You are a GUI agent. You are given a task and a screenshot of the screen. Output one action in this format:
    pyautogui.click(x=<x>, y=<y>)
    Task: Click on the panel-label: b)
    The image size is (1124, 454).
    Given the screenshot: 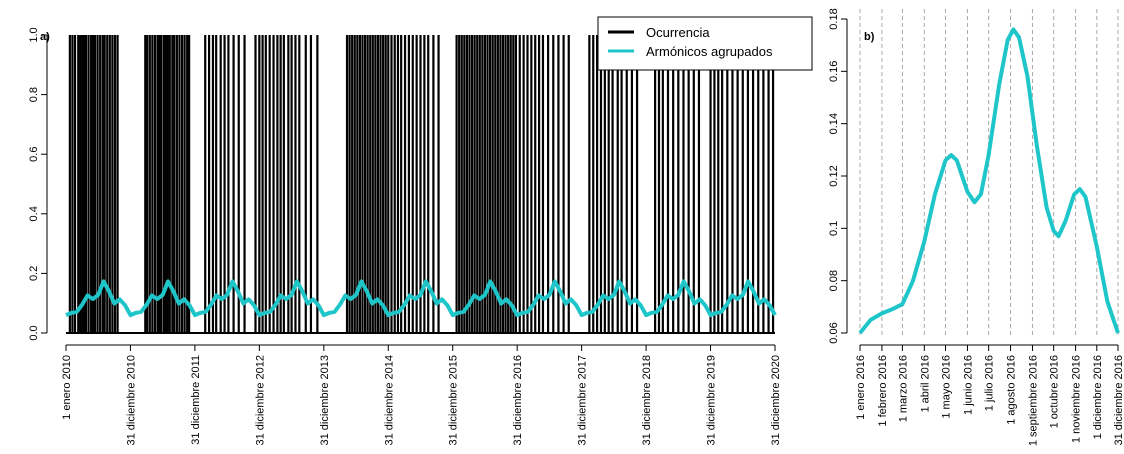 What is the action you would take?
    pyautogui.click(x=869, y=37)
    